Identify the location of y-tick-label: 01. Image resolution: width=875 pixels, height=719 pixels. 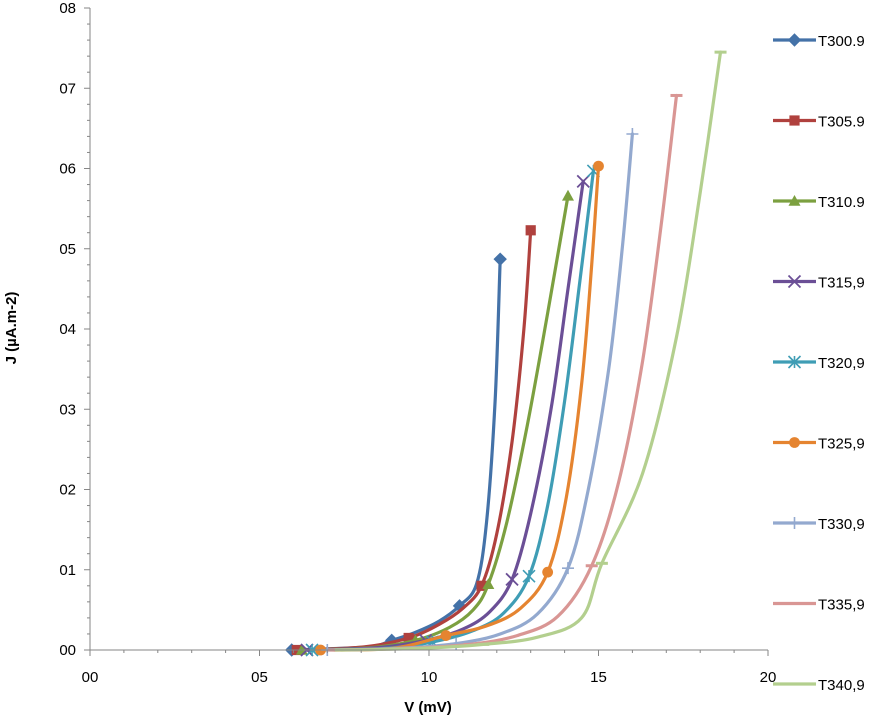
(67, 570).